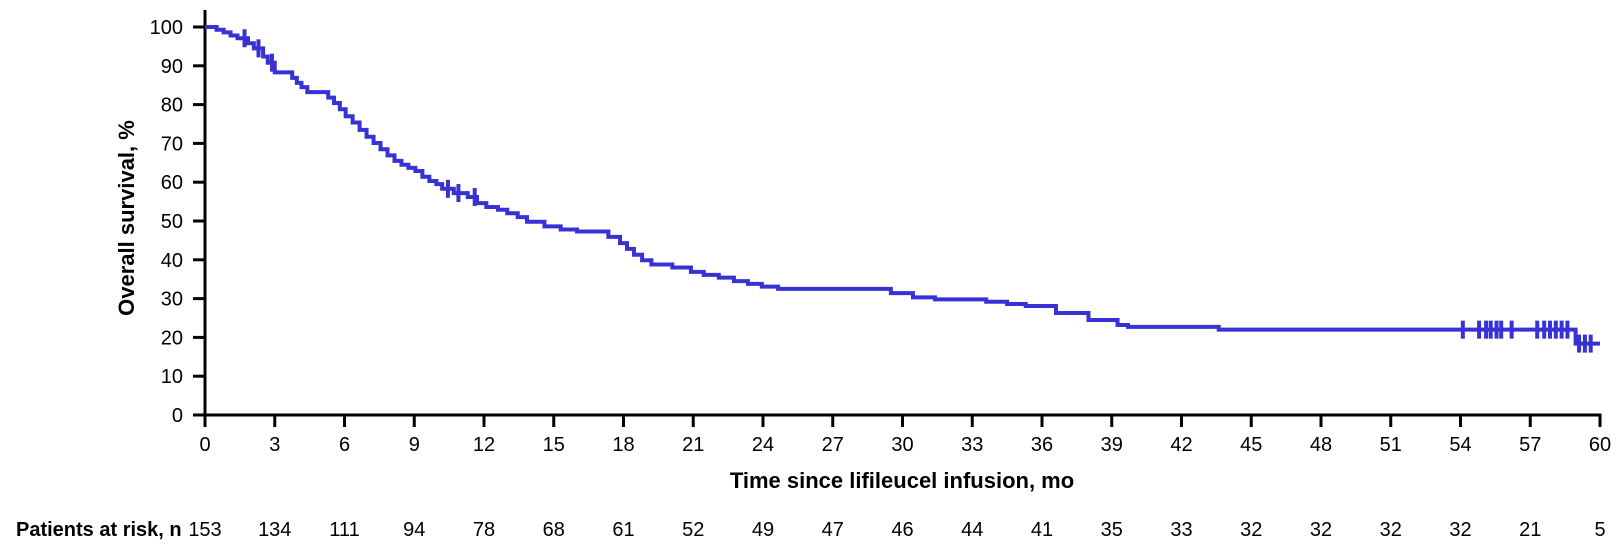 This screenshot has height=552, width=1618. What do you see at coordinates (414, 445) in the screenshot?
I see `x-tick-label: 9` at bounding box center [414, 445].